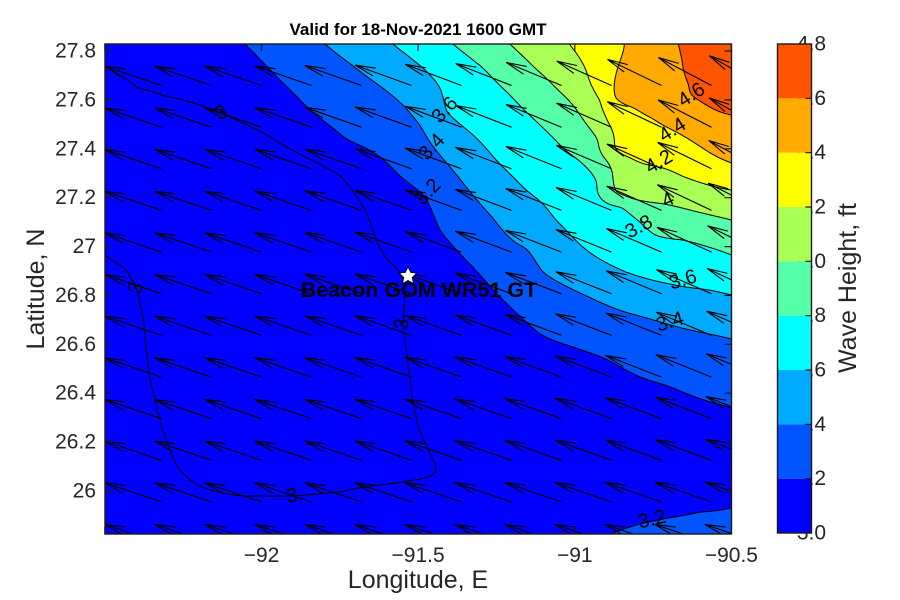 The width and height of the screenshot is (900, 600). I want to click on svg-text: 27.4, so click(75, 148).